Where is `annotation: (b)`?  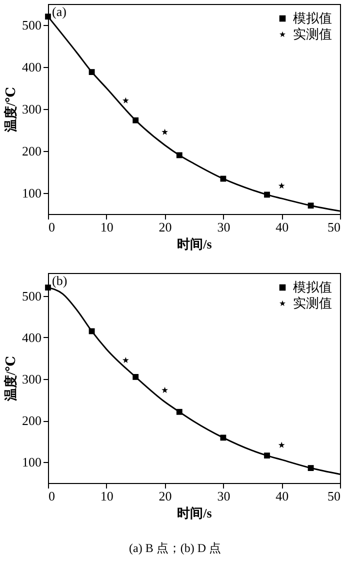 annotation: (b) is located at coordinates (60, 280).